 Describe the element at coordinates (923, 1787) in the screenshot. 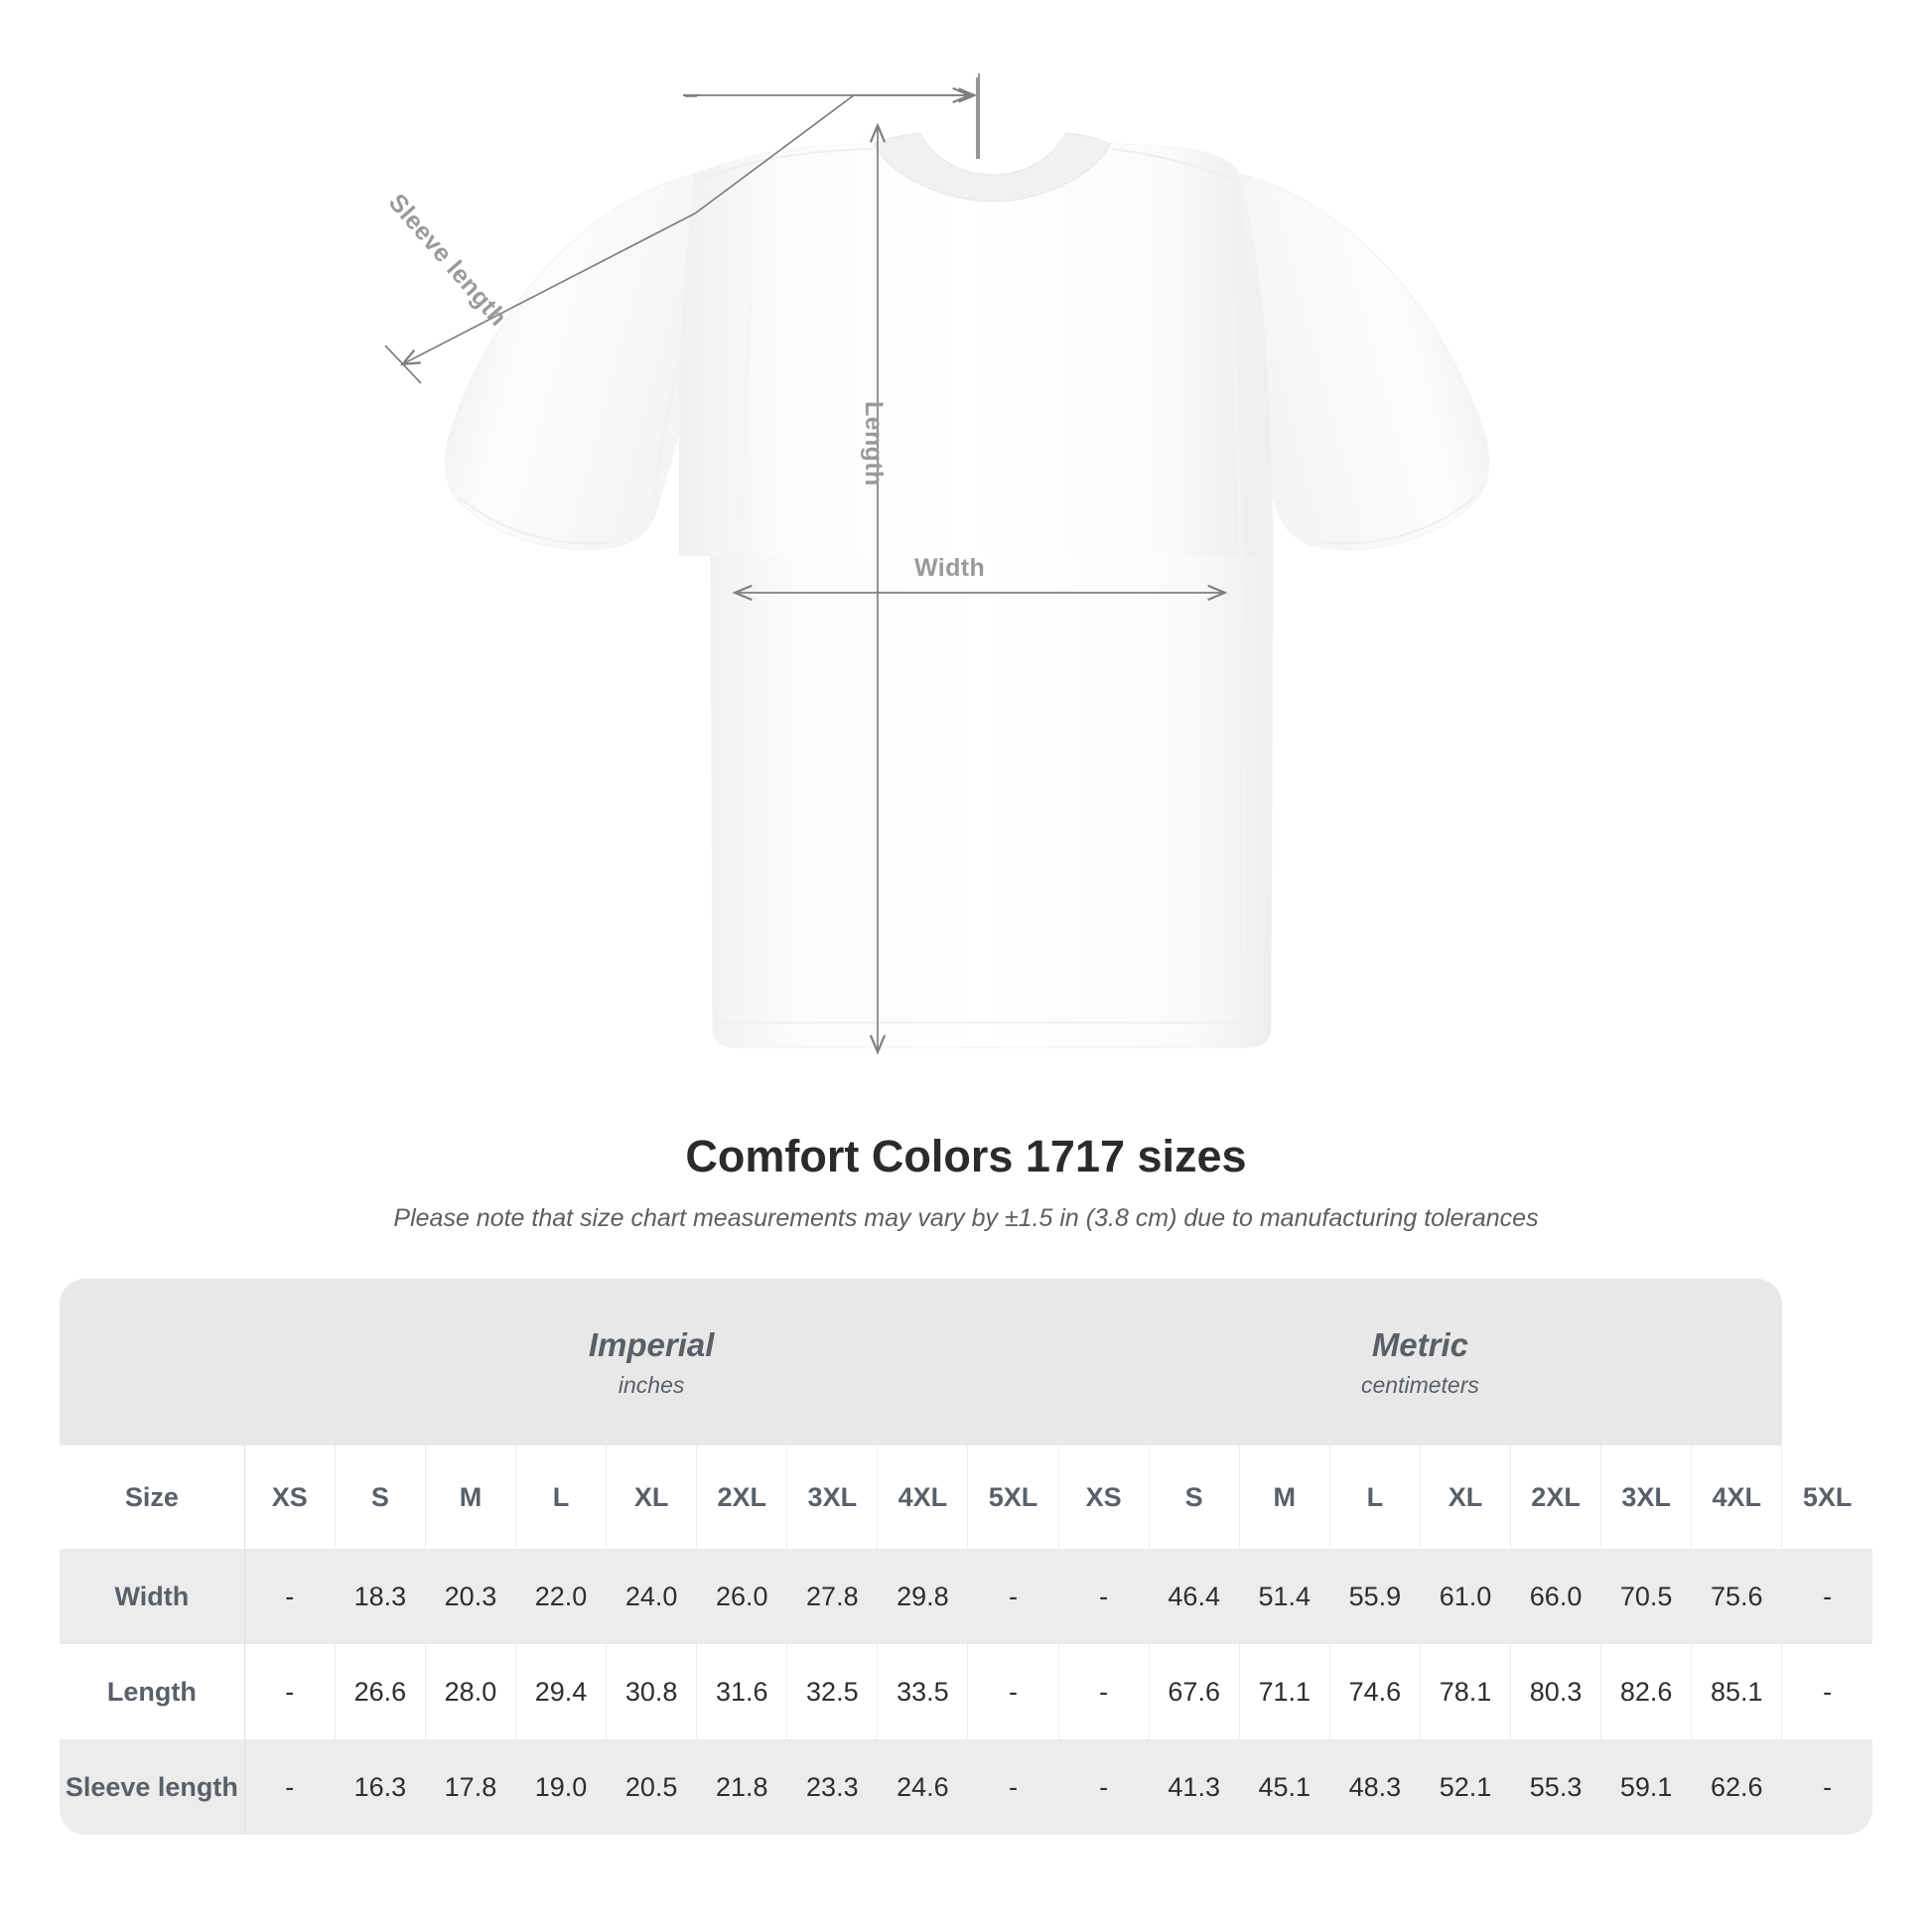

I see `cell-sleeve-imperial-4xl: 24.6` at that location.